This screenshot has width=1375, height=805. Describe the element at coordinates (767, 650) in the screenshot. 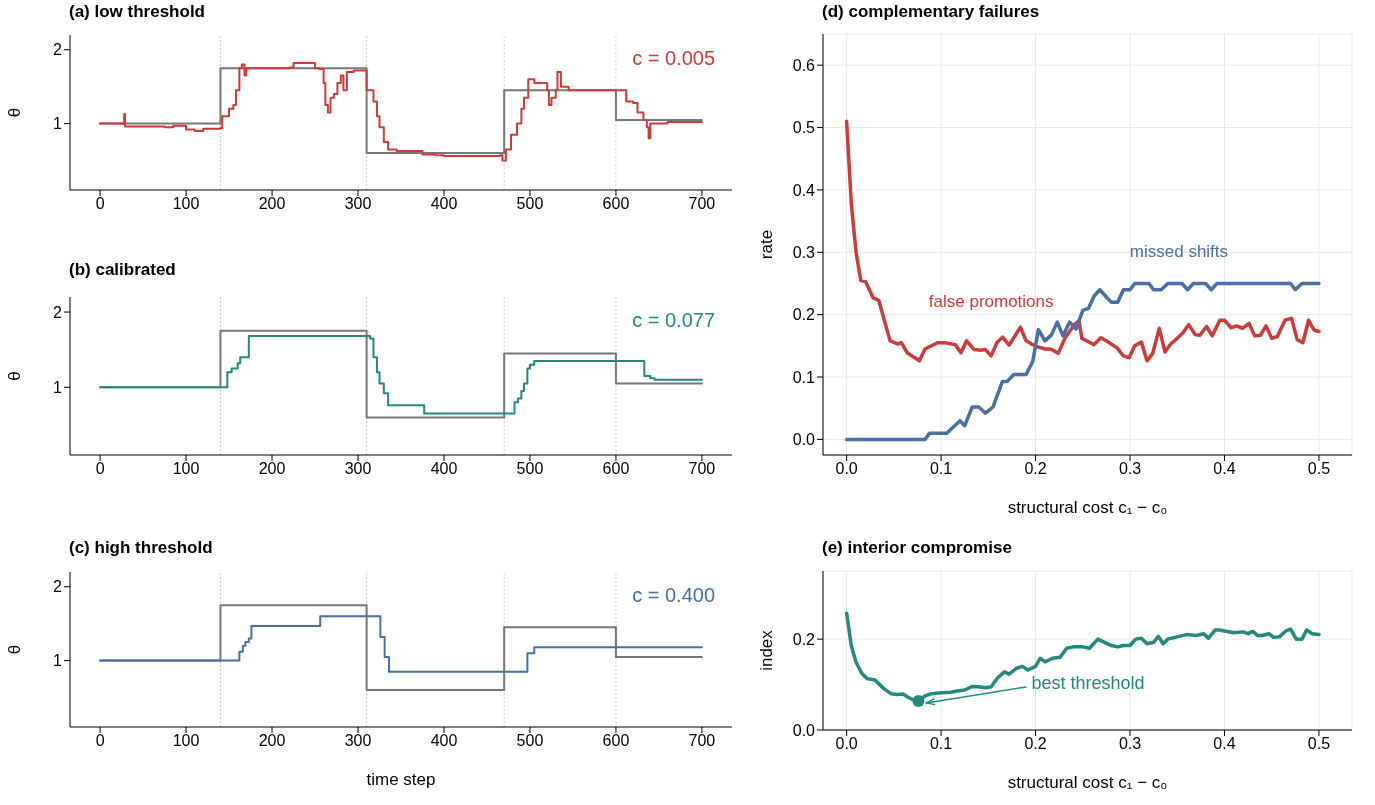

I see `y-axis-title: index` at that location.